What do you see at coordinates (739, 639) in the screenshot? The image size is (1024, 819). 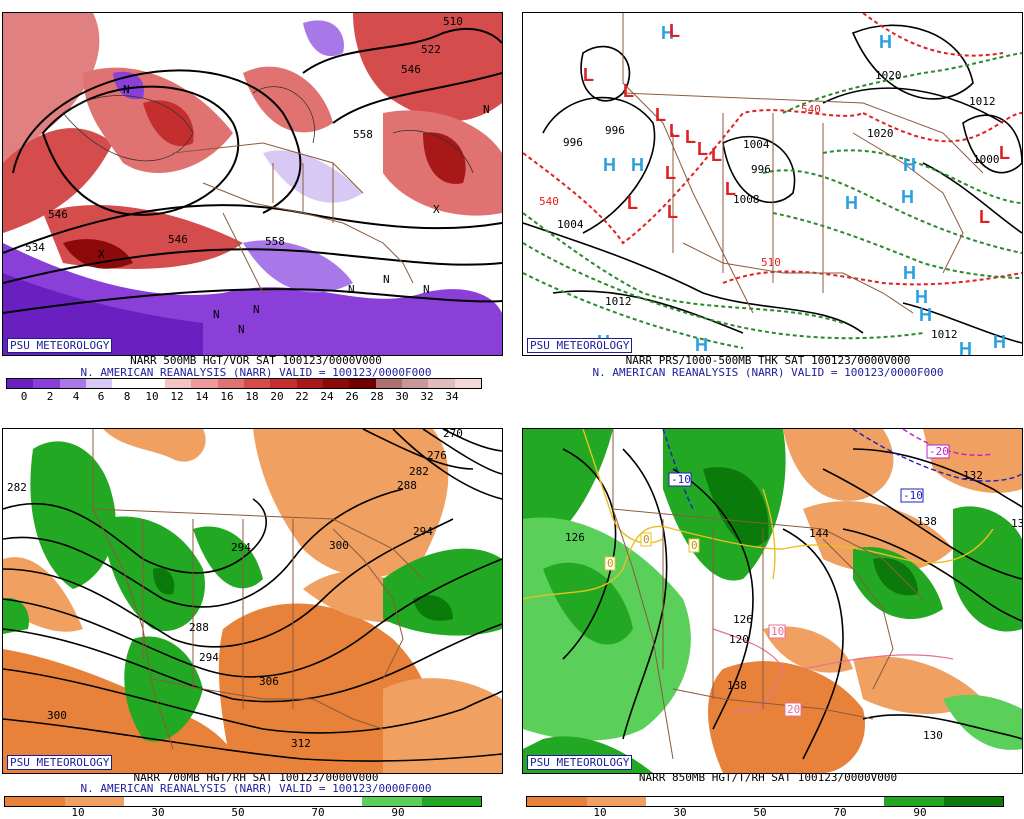 I see `contour-label: 120` at bounding box center [739, 639].